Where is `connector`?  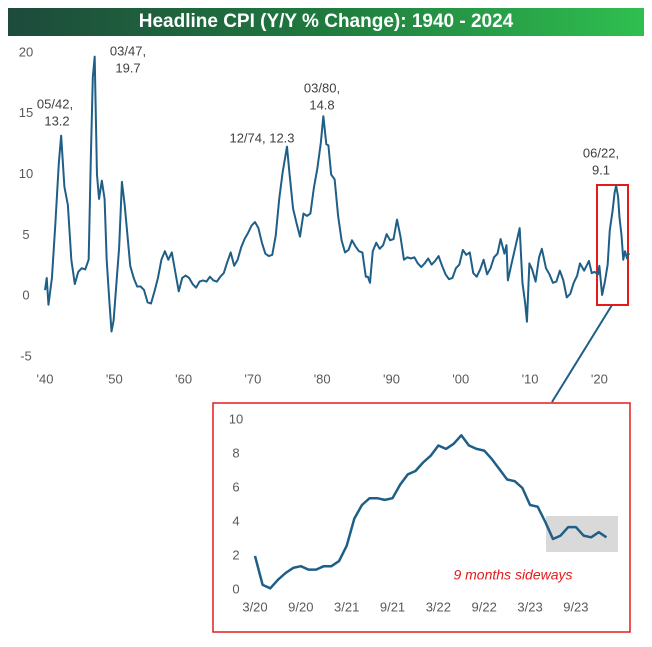 connector is located at coordinates (582, 353).